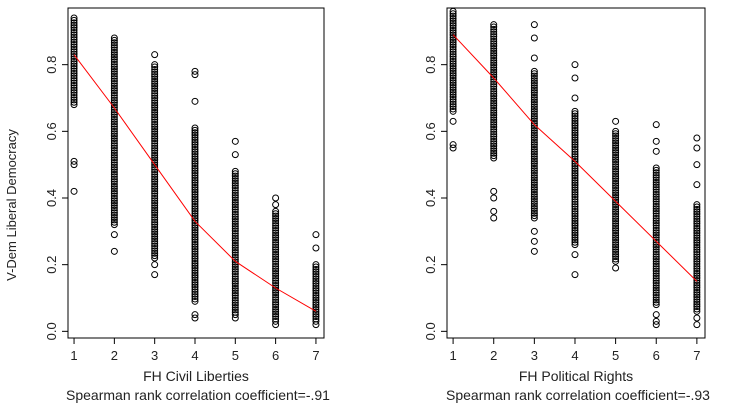 The height and width of the screenshot is (405, 734). What do you see at coordinates (51, 131) in the screenshot?
I see `y-tick-label: 0.6` at bounding box center [51, 131].